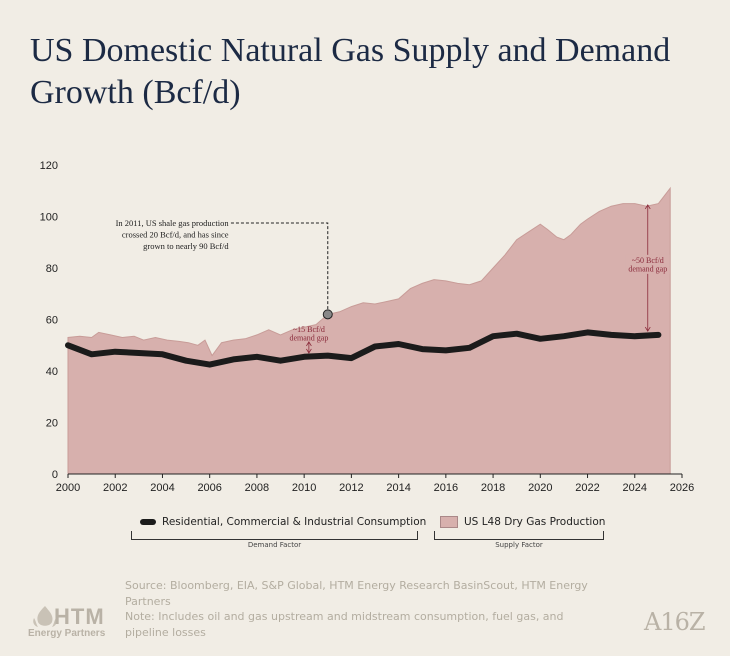 The width and height of the screenshot is (730, 656). What do you see at coordinates (647, 268) in the screenshot?
I see `gap-2024-label-2: demand gap` at bounding box center [647, 268].